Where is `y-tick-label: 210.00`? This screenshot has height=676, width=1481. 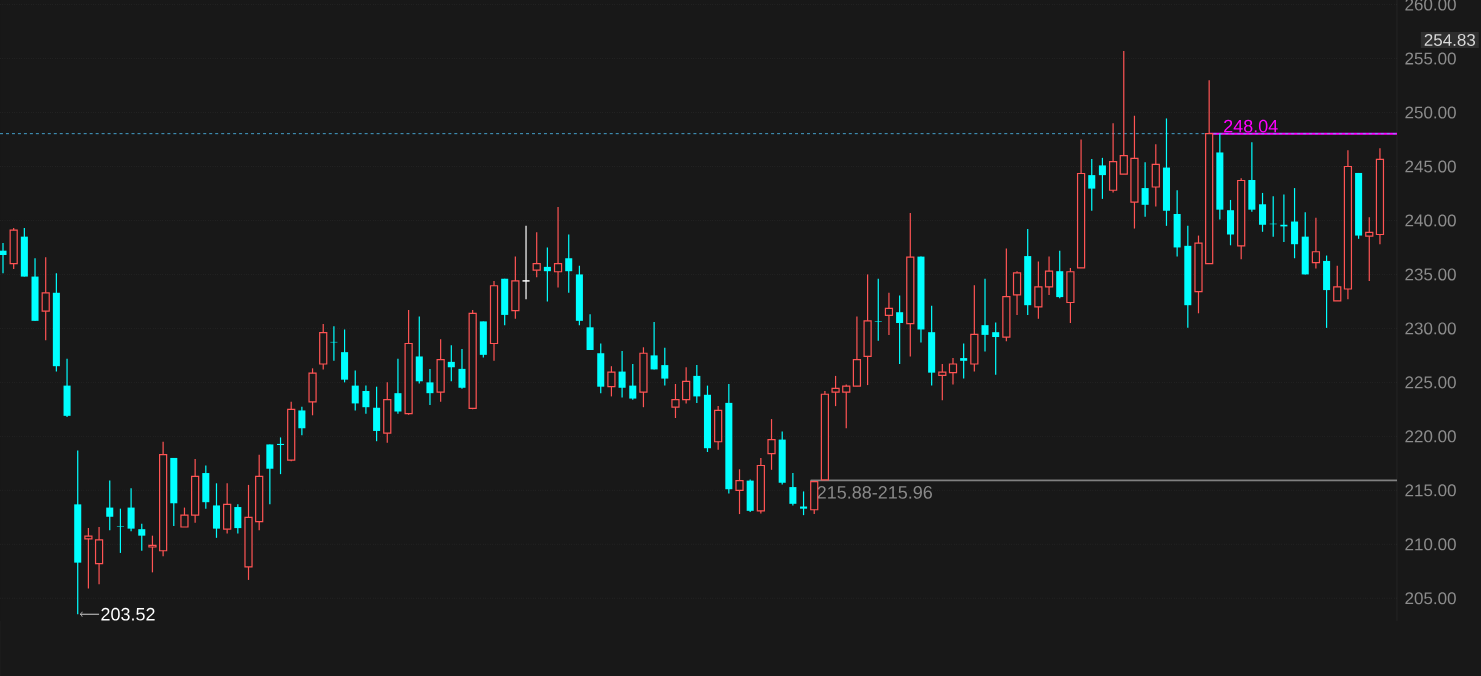
y-tick-label: 210.00 is located at coordinates (1430, 544).